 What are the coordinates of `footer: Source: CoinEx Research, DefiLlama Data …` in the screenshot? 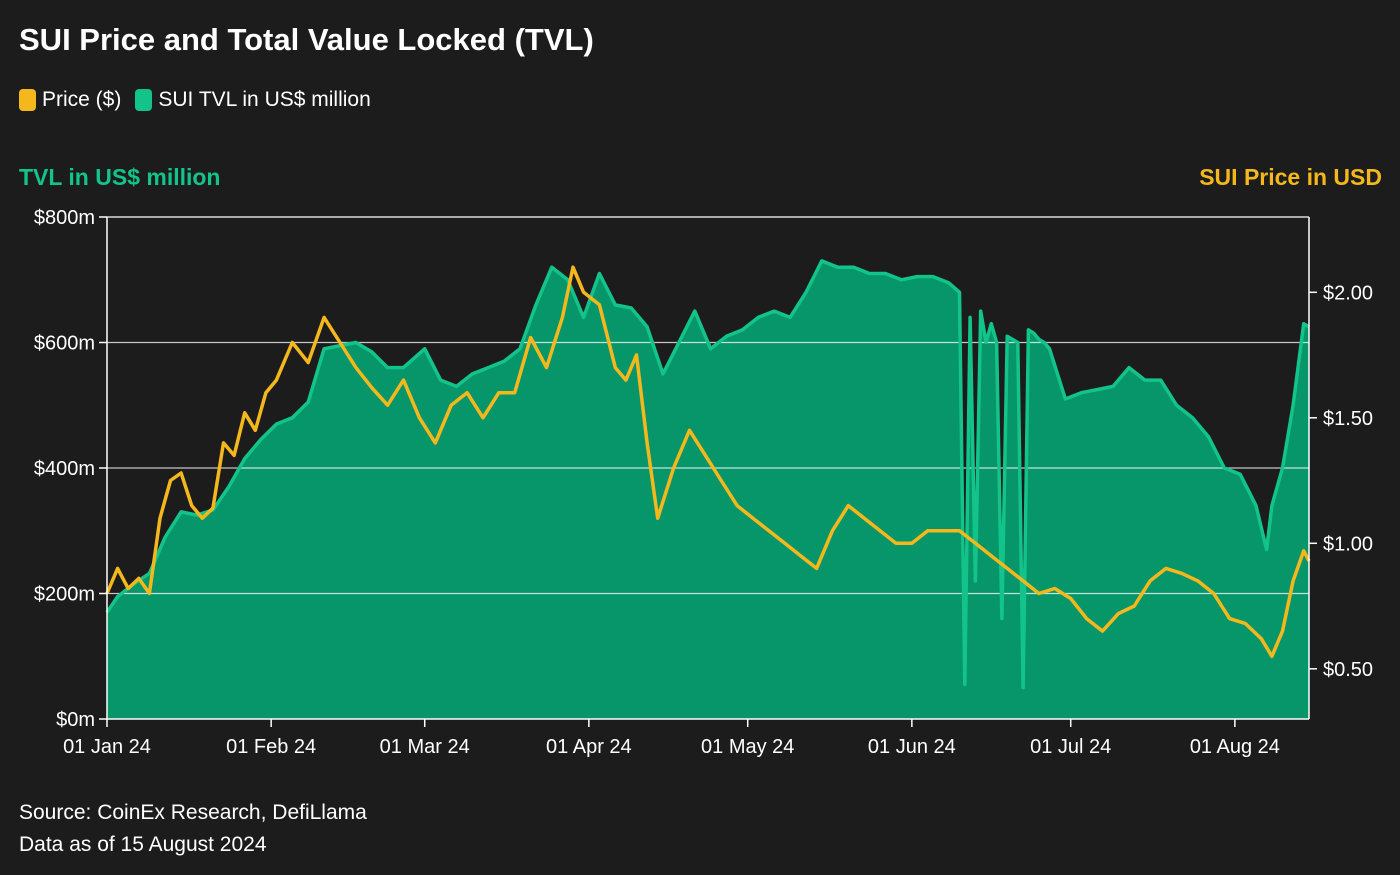 It's located at (193, 829).